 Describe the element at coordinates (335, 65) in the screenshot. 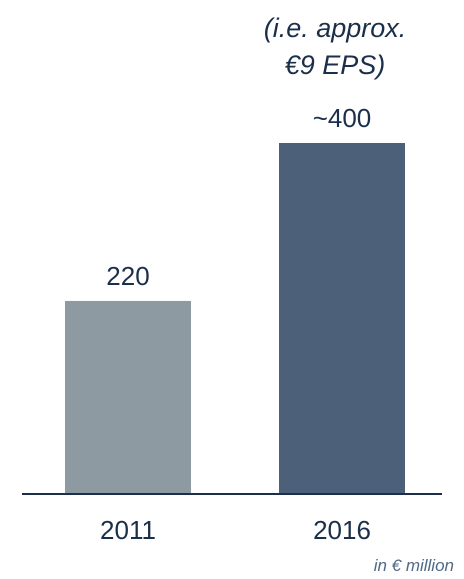

I see `eps-annotation-line-2: €9 EPS)` at that location.